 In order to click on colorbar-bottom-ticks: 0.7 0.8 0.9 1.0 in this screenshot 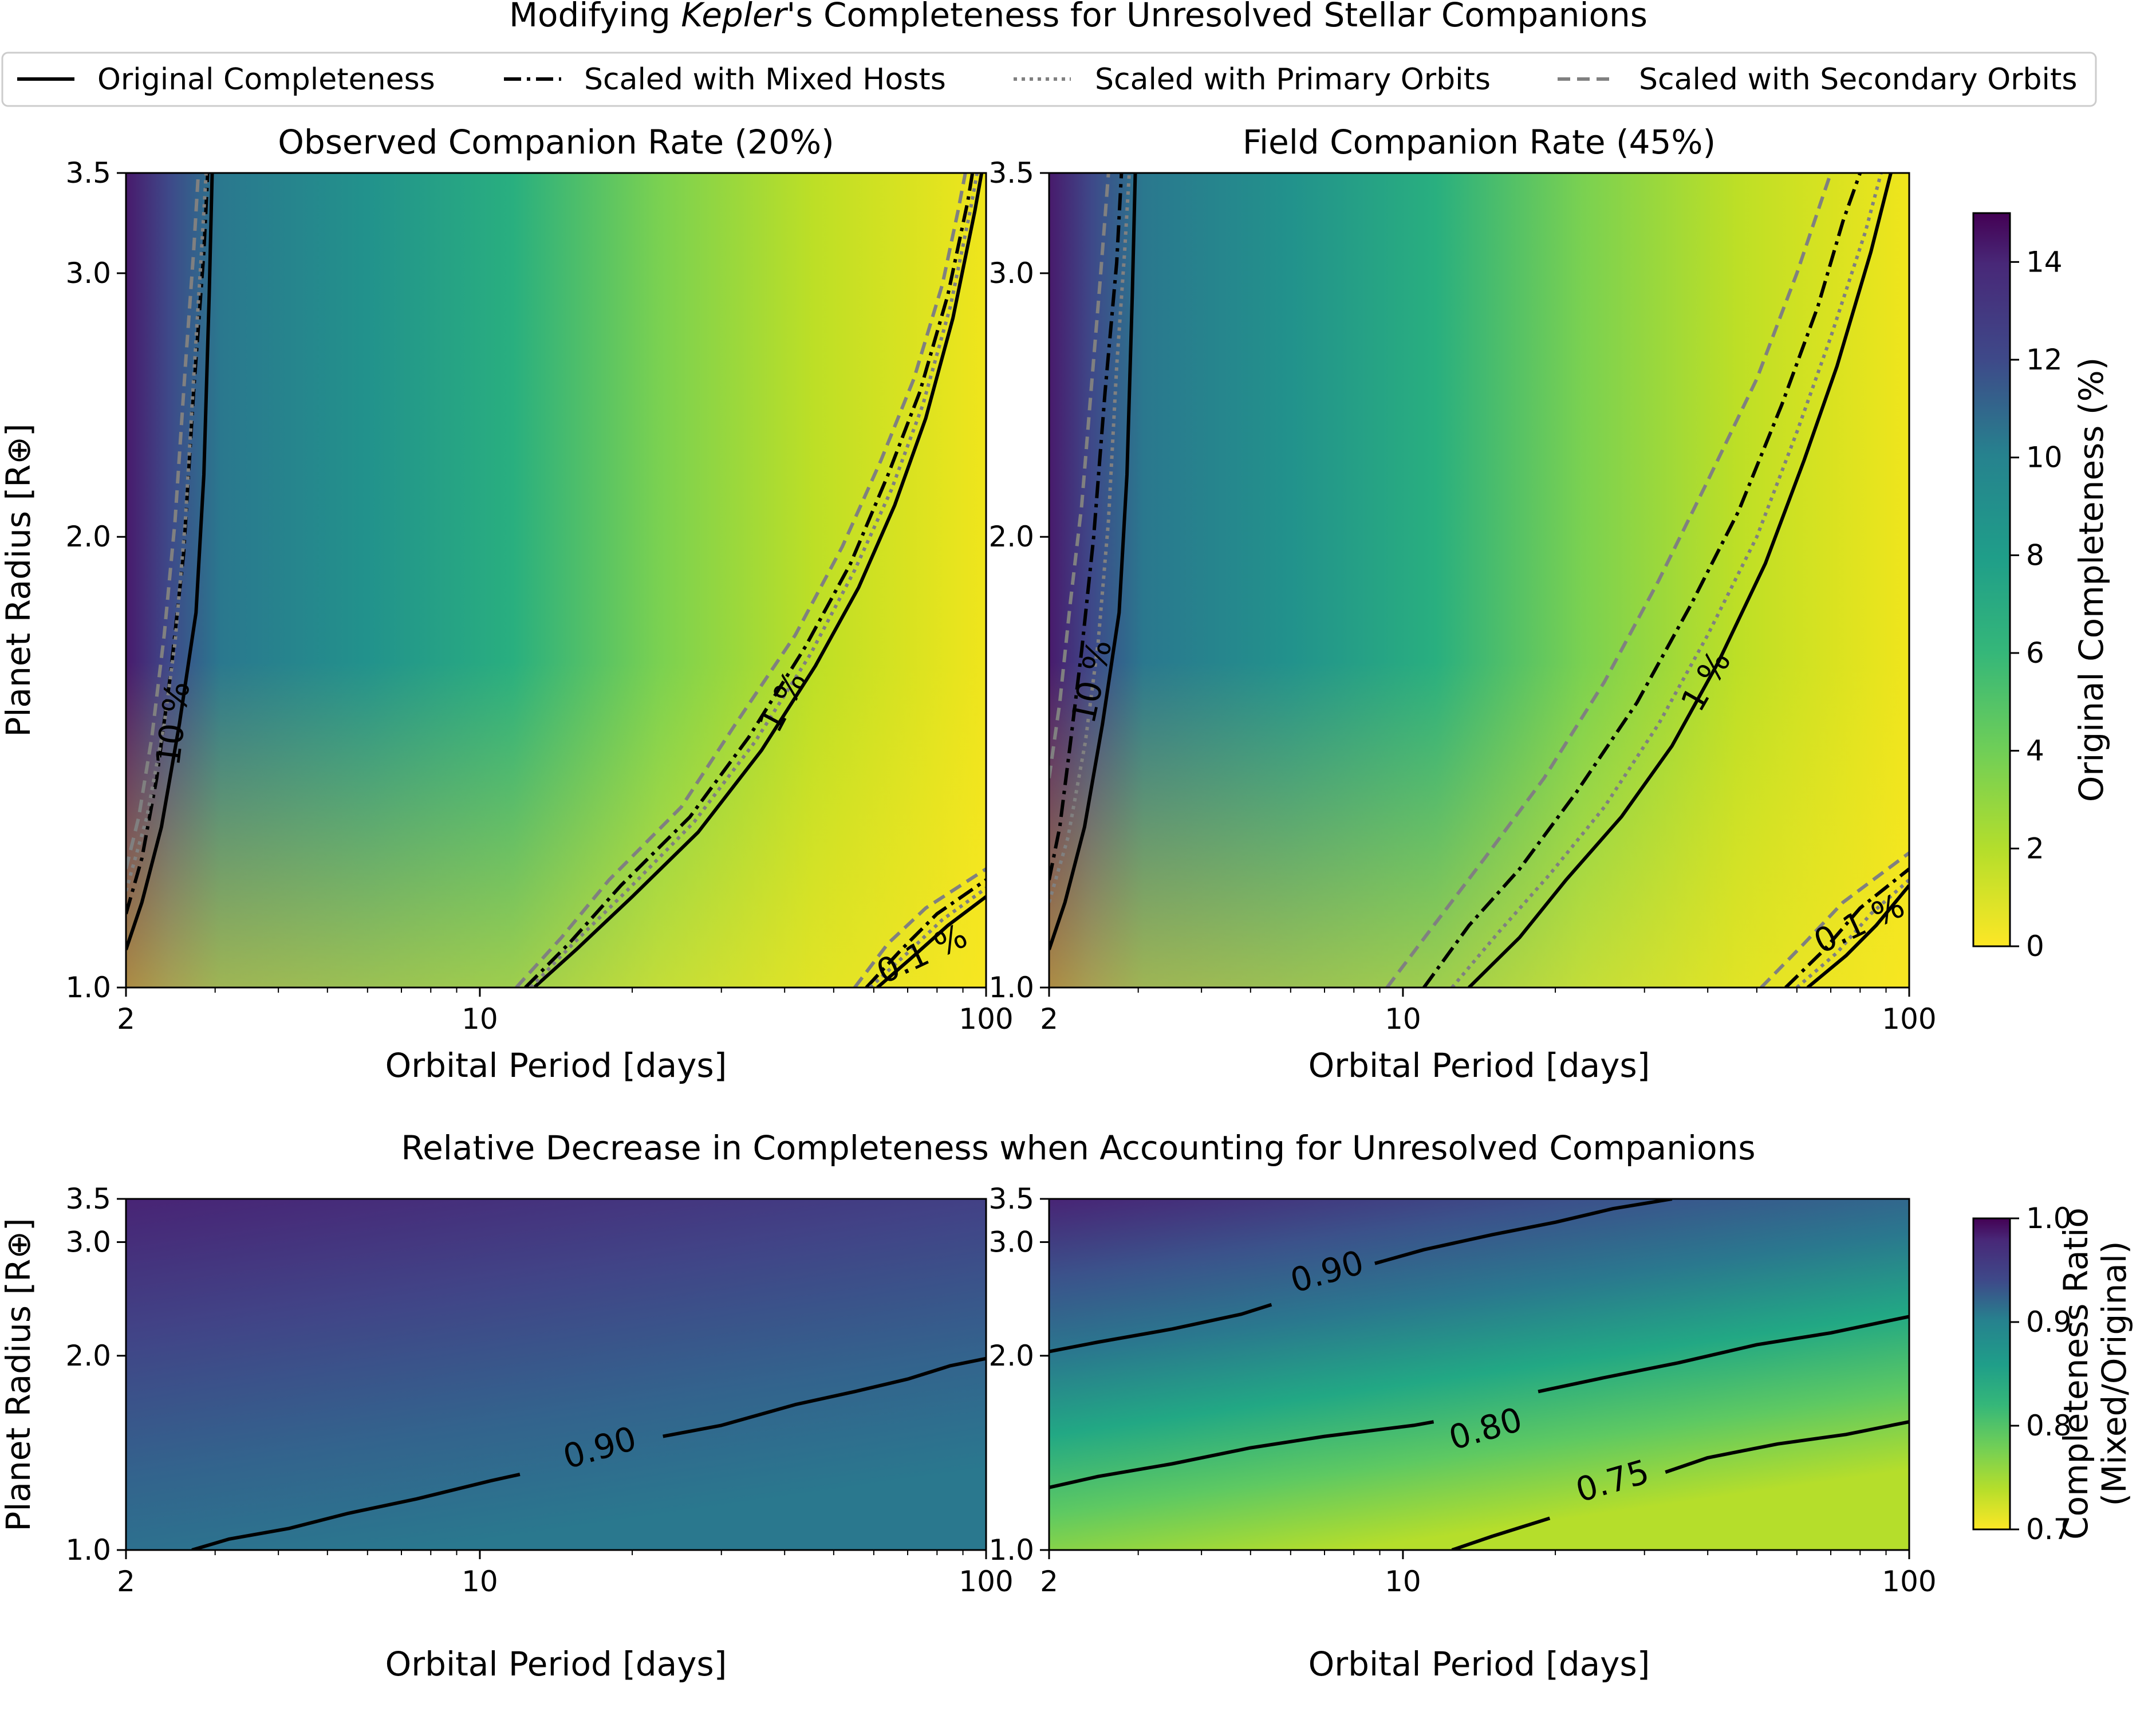, I will do `click(2041, 1374)`.